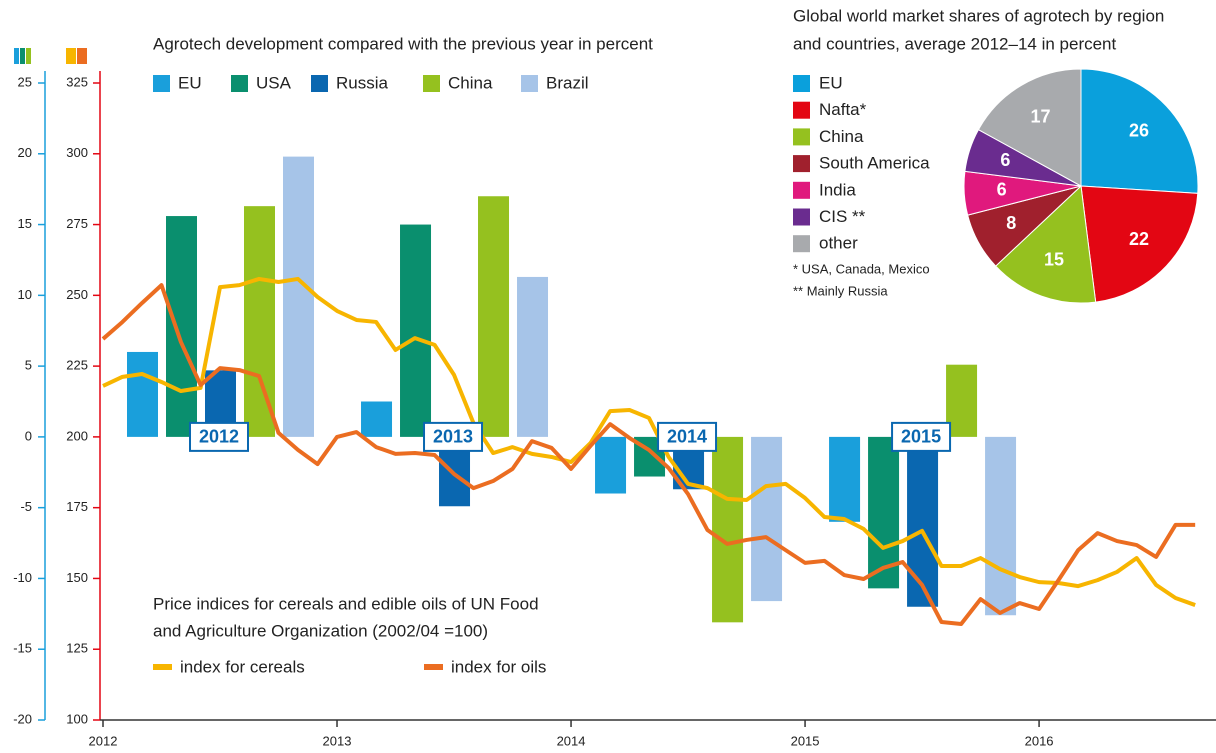 This screenshot has height=753, width=1216. I want to click on x-tick-label: 2012, so click(103, 740).